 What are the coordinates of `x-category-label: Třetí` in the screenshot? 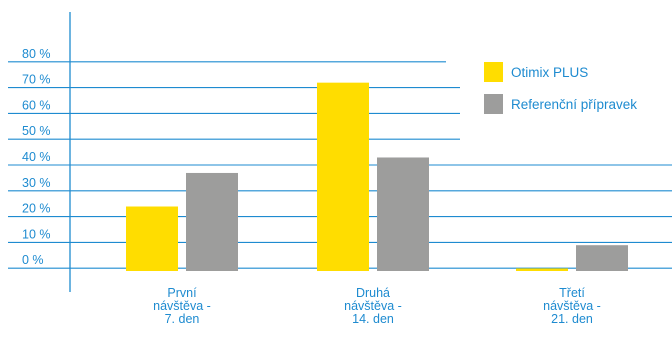 It's located at (572, 293).